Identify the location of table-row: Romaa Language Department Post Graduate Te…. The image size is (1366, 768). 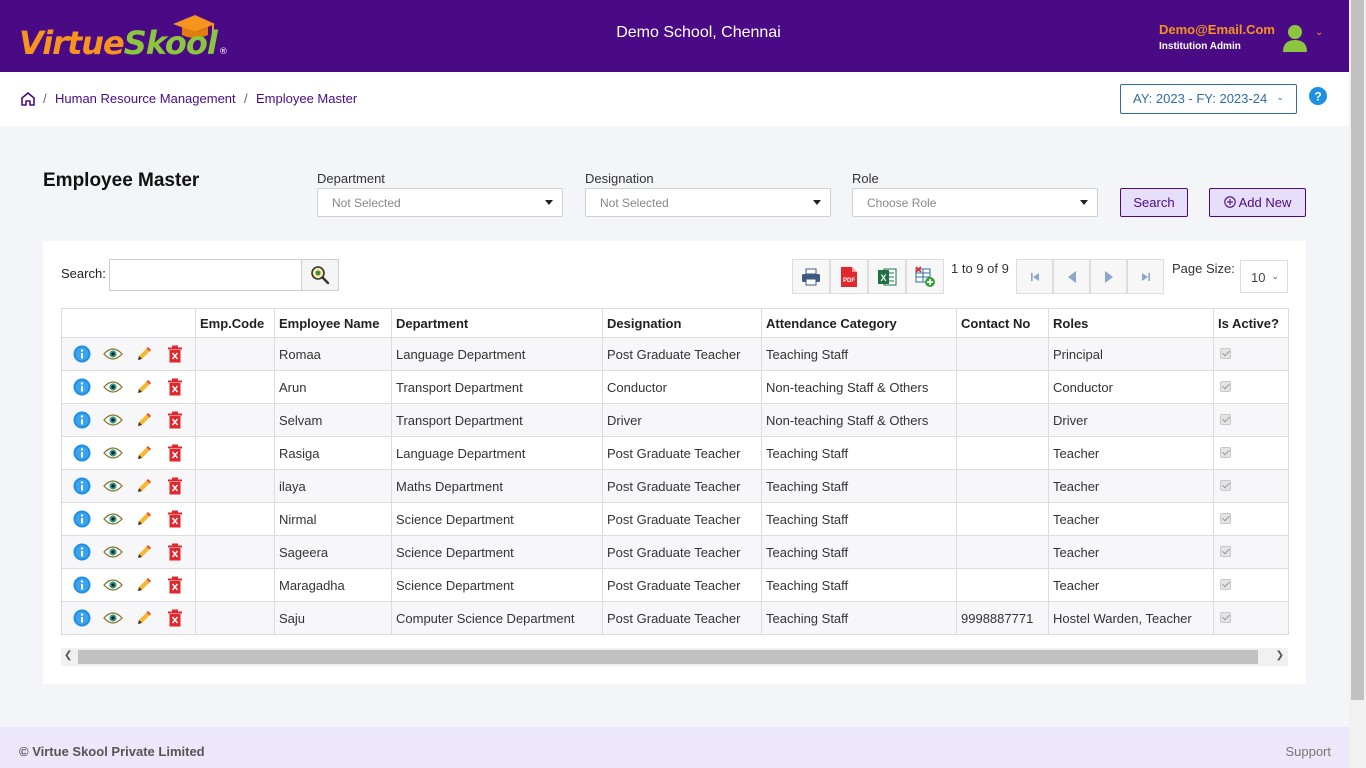
(675, 354).